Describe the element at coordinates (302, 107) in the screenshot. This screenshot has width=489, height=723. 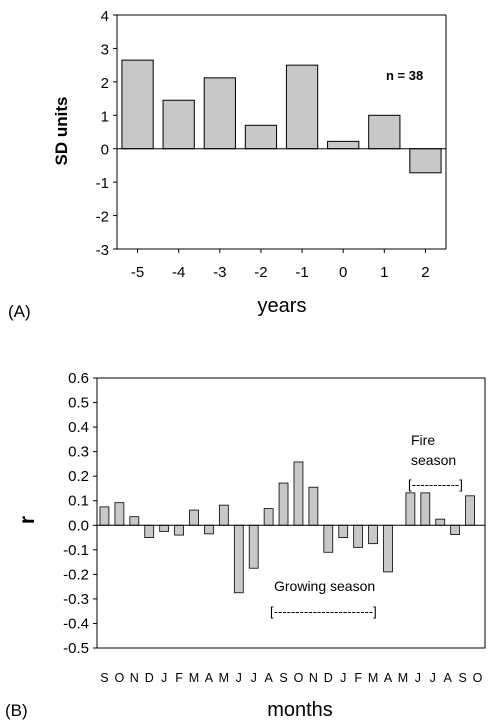
I see `bar-a--1` at that location.